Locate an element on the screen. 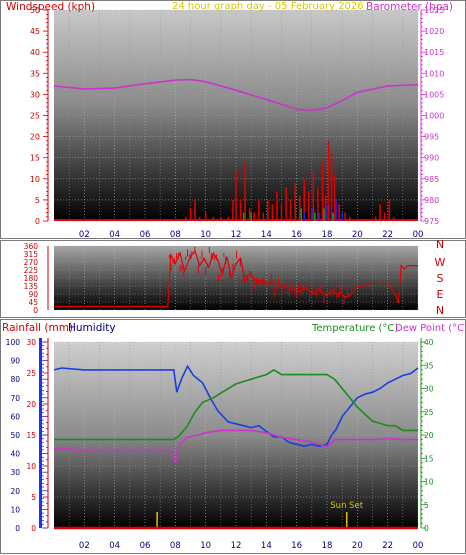 The width and height of the screenshot is (466, 555). temp-x-tick-label: 14 is located at coordinates (266, 546).